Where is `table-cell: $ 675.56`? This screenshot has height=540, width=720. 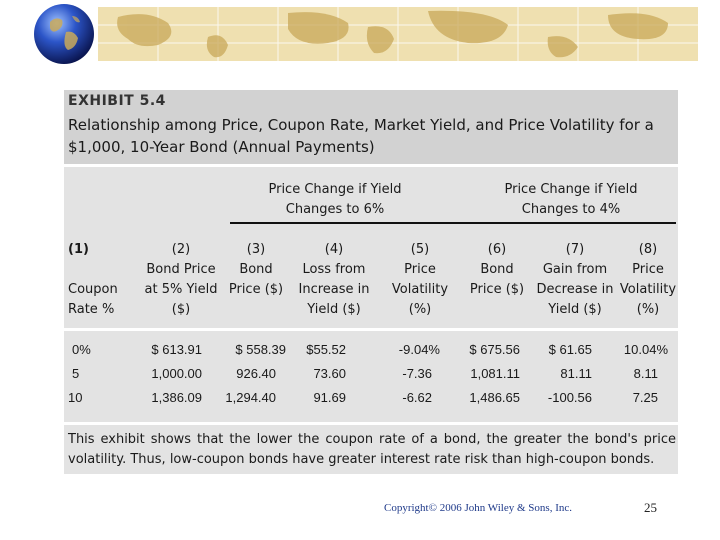 table-cell: $ 675.56 is located at coordinates (494, 349).